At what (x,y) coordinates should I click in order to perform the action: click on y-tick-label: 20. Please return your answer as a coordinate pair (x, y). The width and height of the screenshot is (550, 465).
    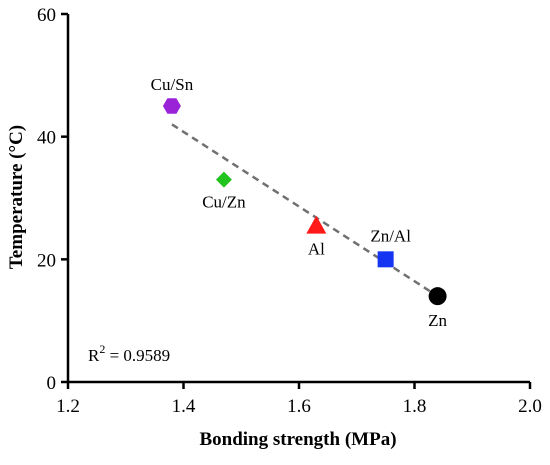
    Looking at the image, I should click on (46, 260).